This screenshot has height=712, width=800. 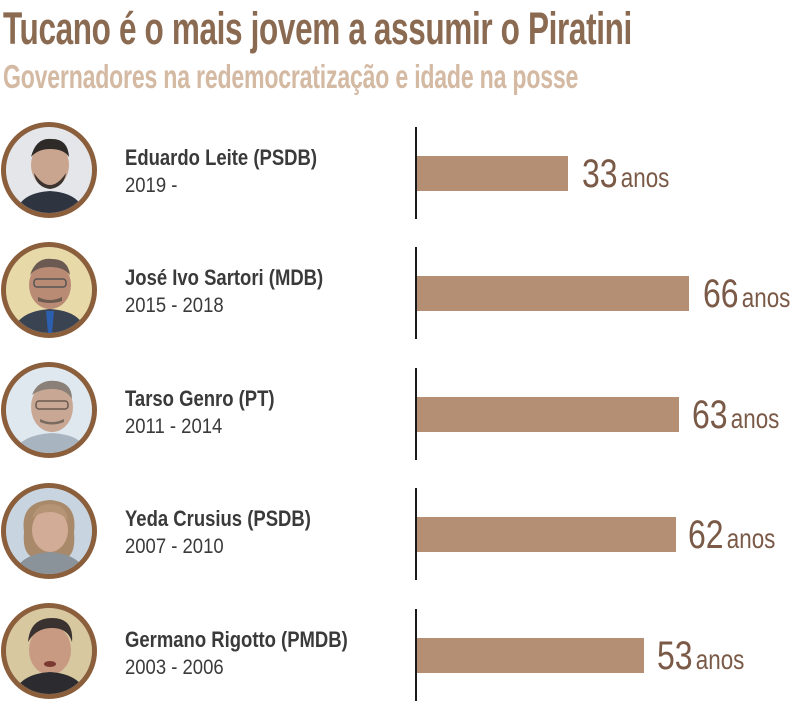 I want to click on governor-name: Yeda Crusius (PSDB), so click(x=218, y=518).